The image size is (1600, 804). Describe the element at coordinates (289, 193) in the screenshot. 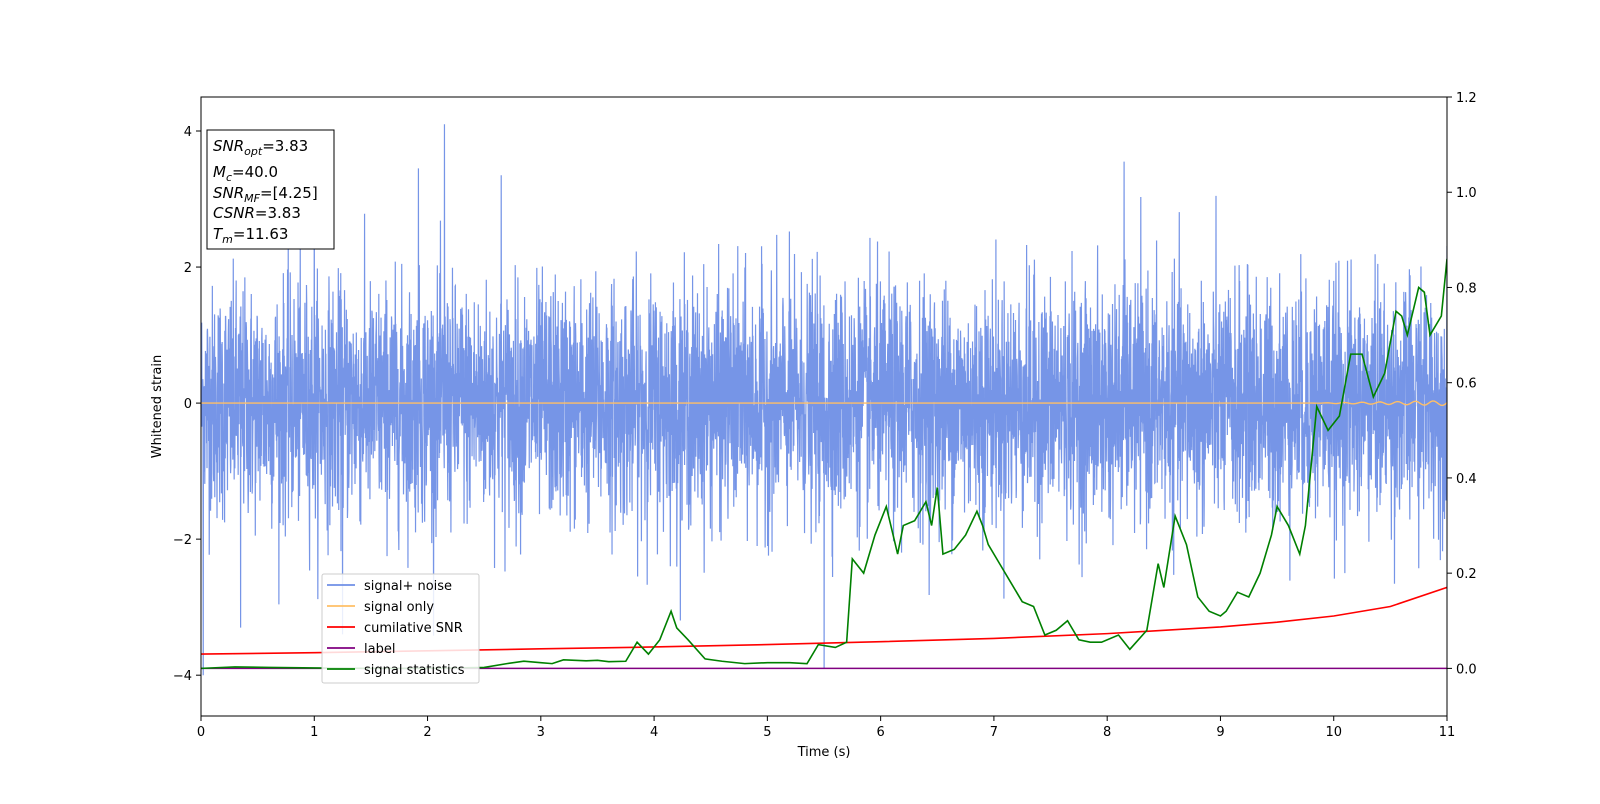

I see `info-value: =[4.25]` at that location.